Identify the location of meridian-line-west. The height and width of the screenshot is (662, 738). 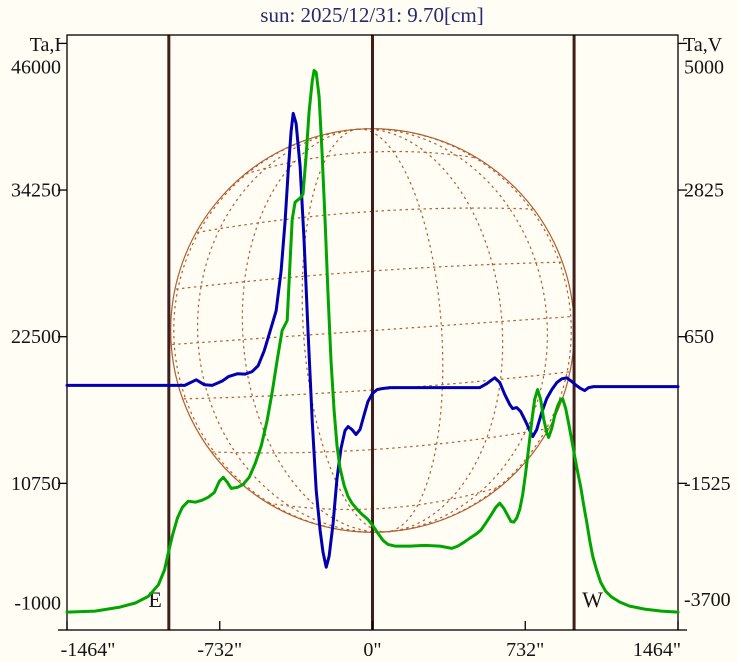
(344, 330).